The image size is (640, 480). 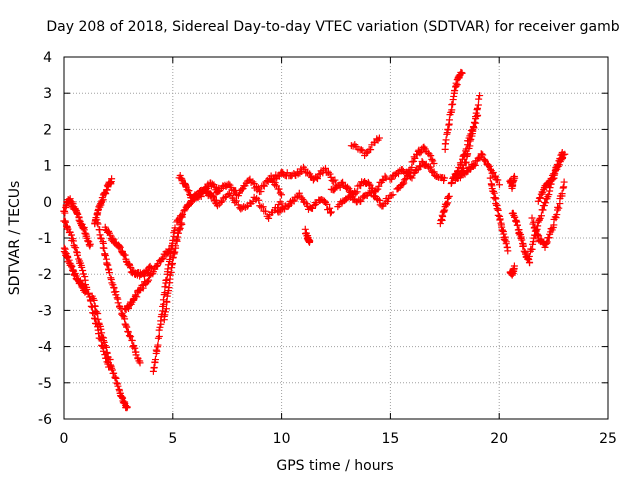 I want to click on x-tick-label: 20, so click(x=499, y=439).